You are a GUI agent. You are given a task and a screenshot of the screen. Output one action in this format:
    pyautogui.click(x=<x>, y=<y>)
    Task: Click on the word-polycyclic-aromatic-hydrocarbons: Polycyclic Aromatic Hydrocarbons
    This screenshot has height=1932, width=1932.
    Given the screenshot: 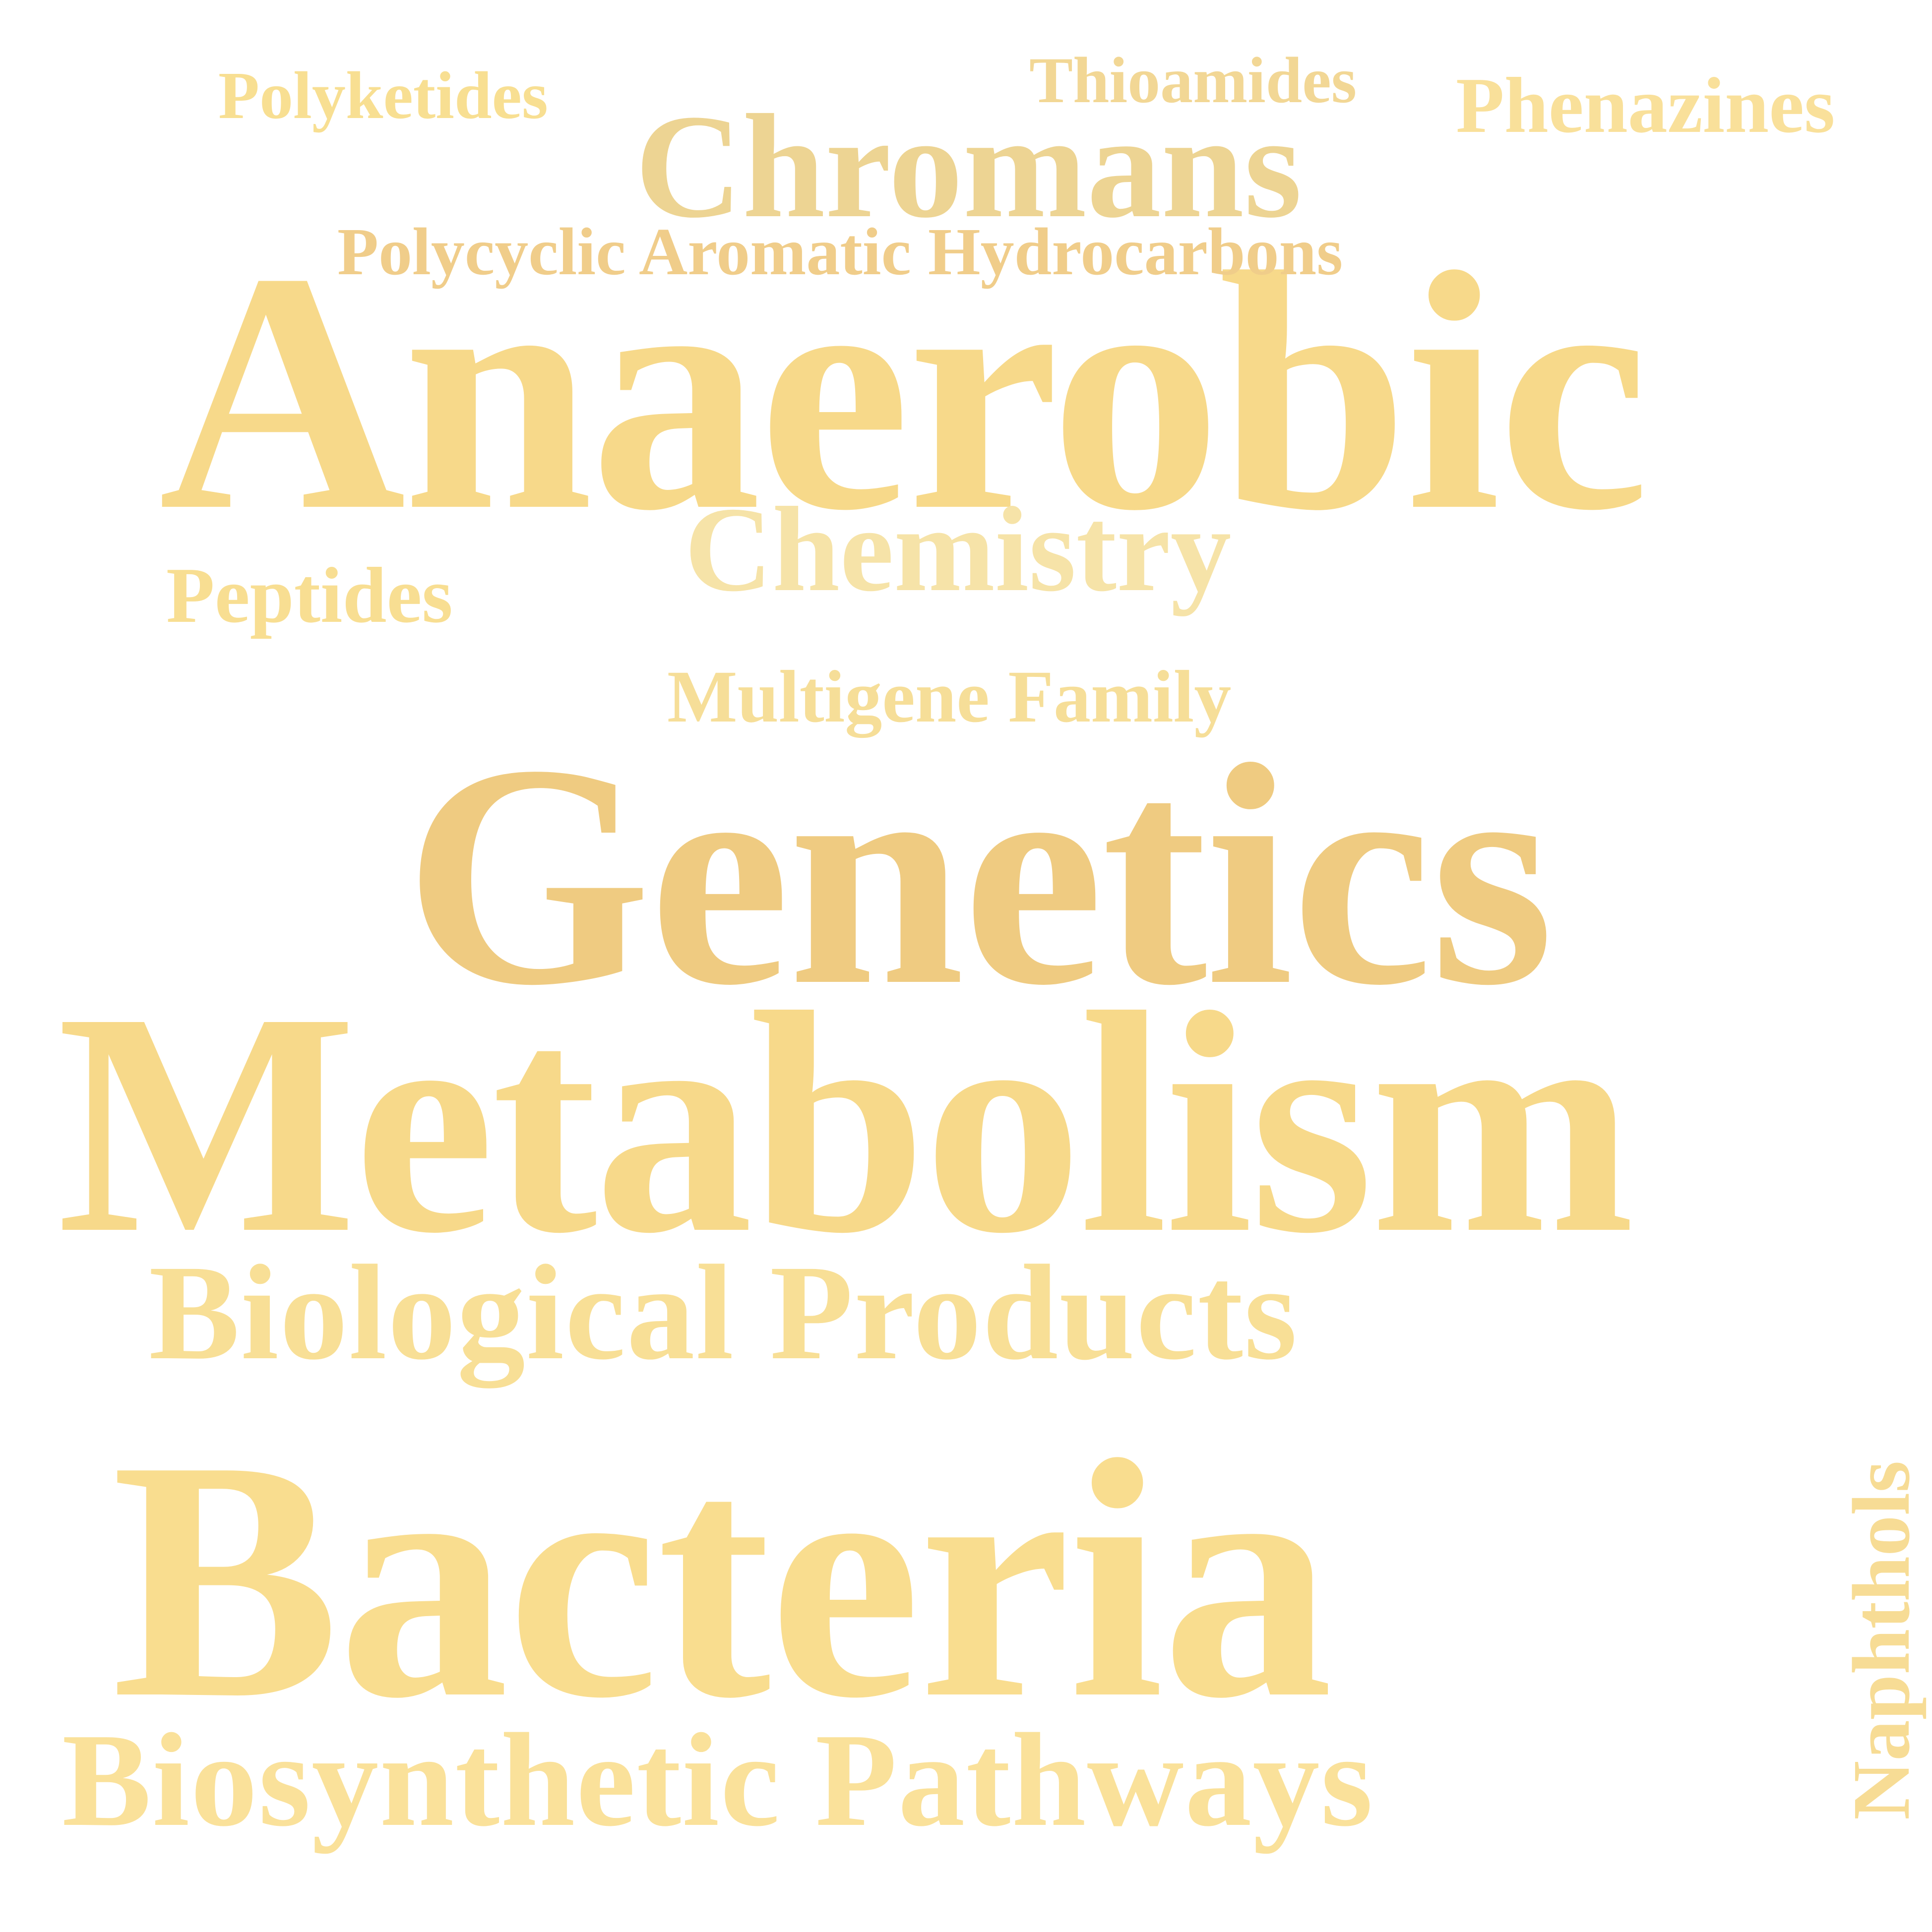 What is the action you would take?
    pyautogui.click(x=840, y=252)
    